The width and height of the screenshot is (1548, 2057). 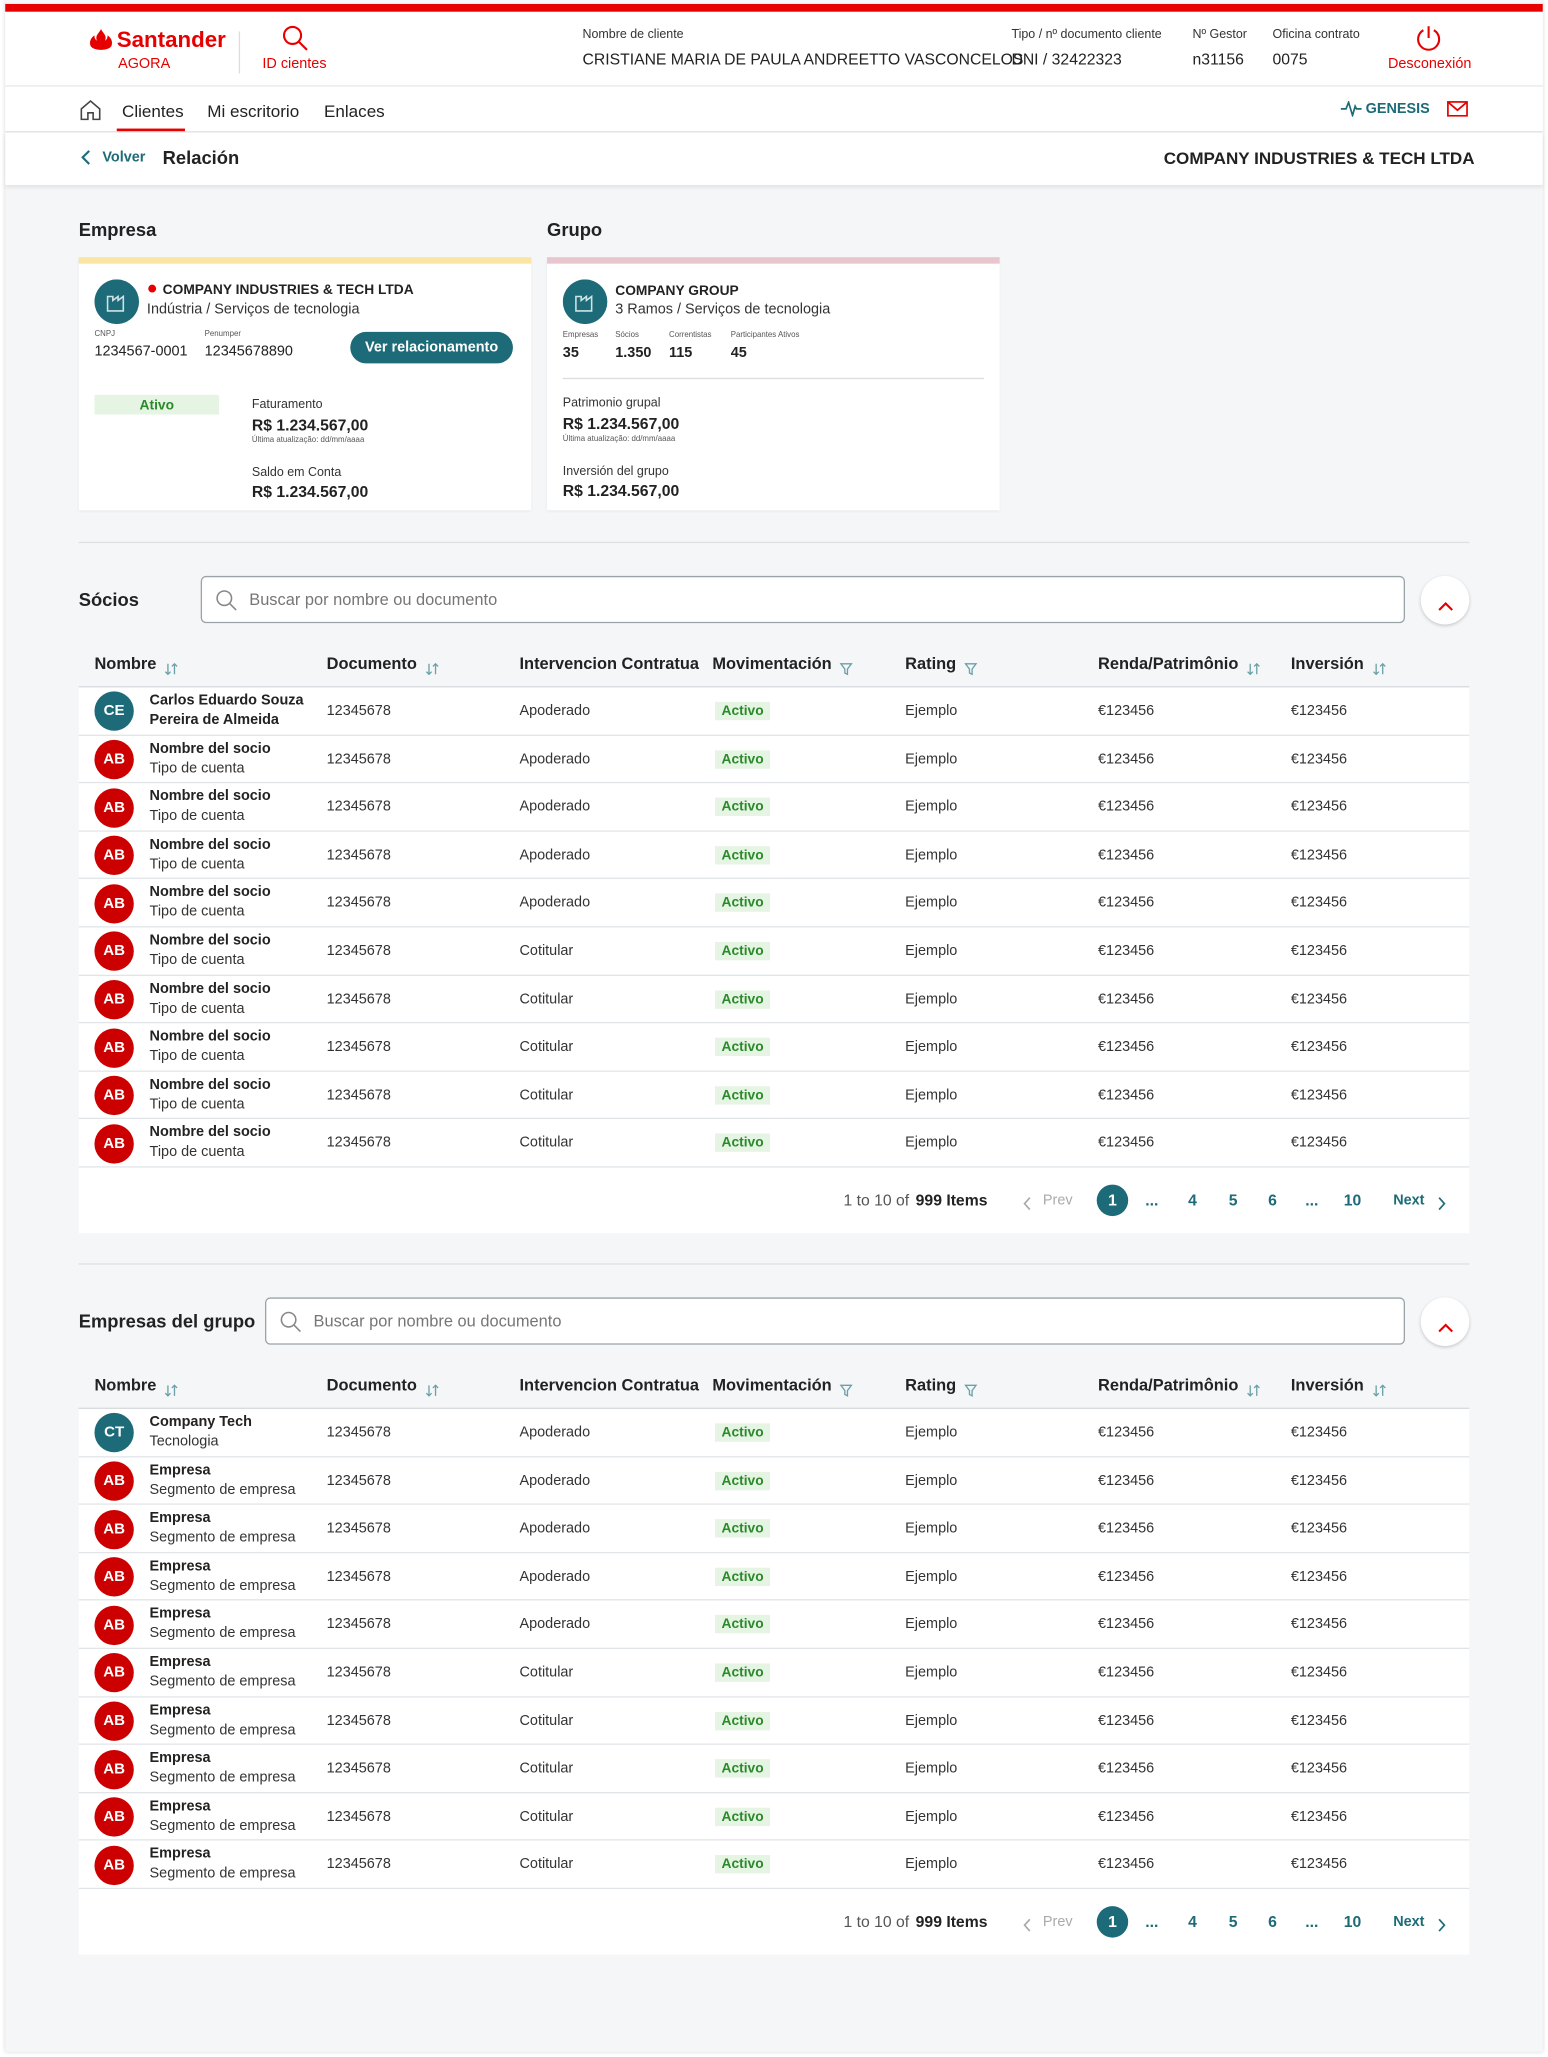 What do you see at coordinates (585, 302) in the screenshot?
I see `group-icon` at bounding box center [585, 302].